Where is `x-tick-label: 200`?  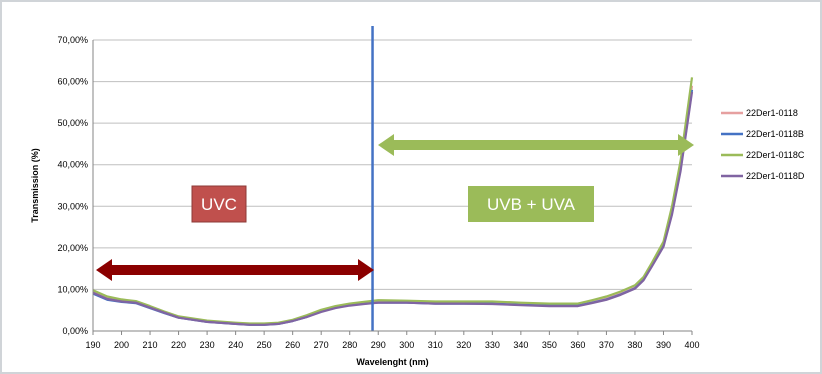
x-tick-label: 200 is located at coordinates (121, 345).